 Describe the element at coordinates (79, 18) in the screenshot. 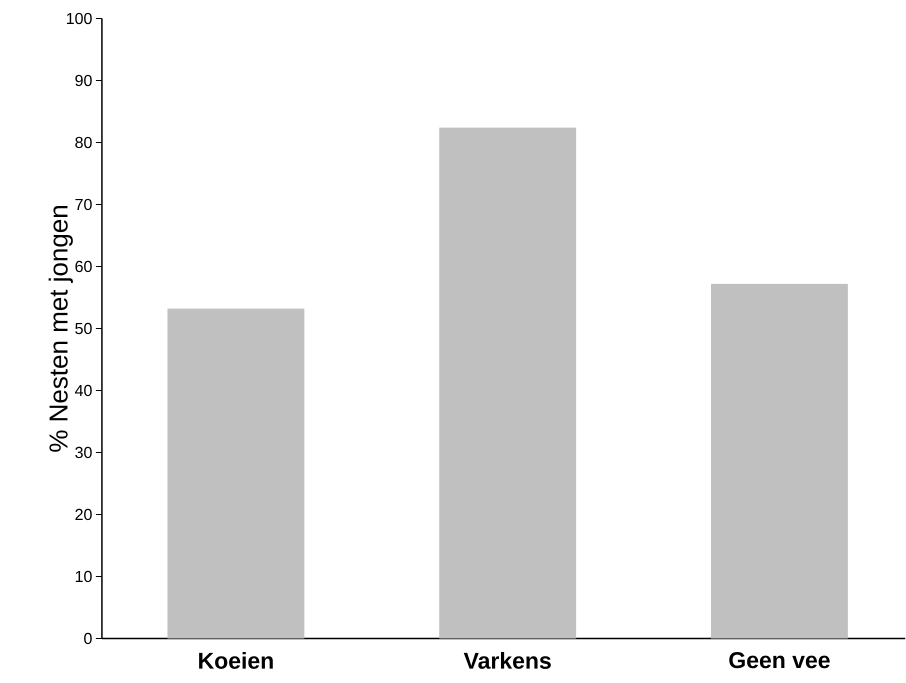

I see `y-tick-label: 100` at that location.